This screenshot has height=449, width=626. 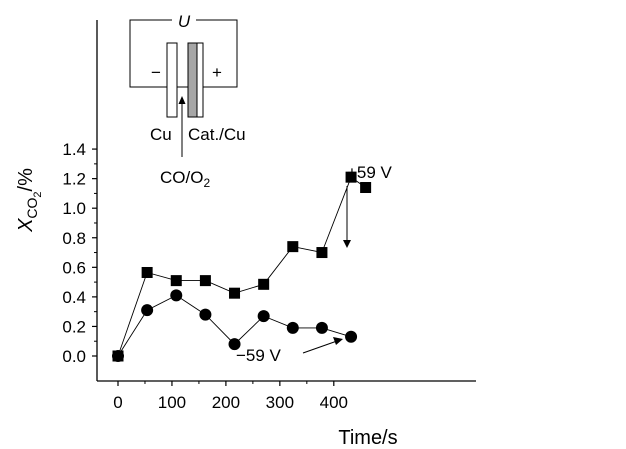 I want to click on annotation-minus-arrow, so click(x=320, y=347).